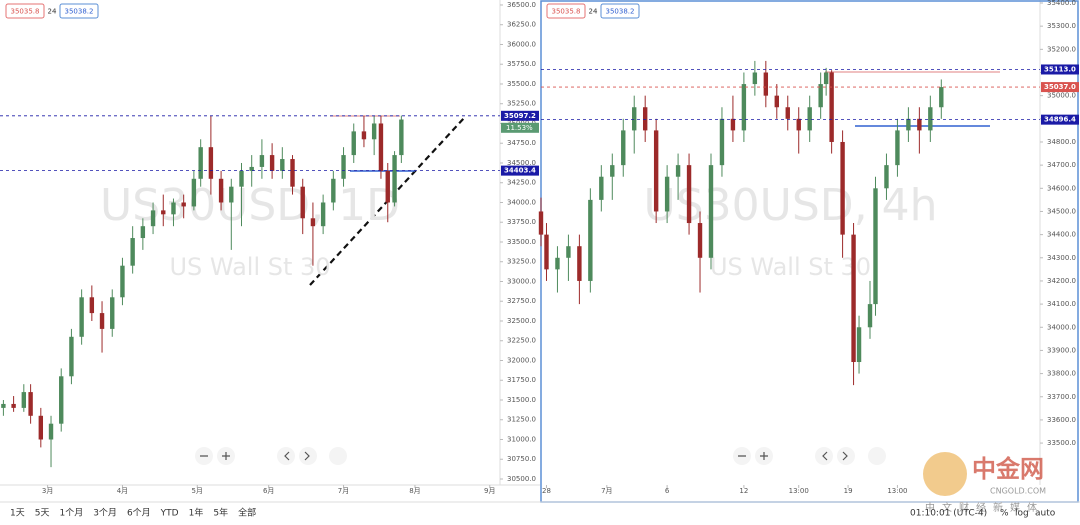 The width and height of the screenshot is (1080, 525). Describe the element at coordinates (1061, 188) in the screenshot. I see `y-tick-label: 34600.0` at that location.